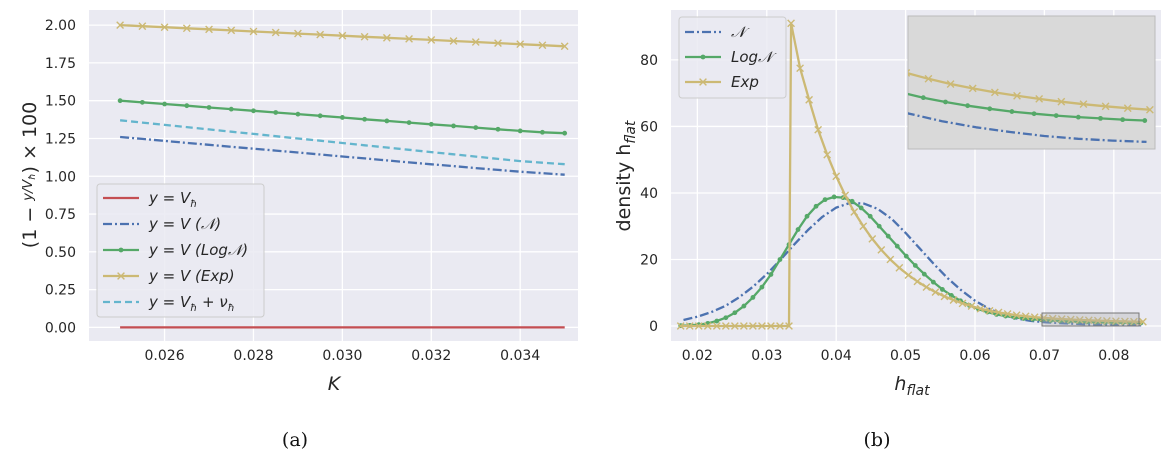 The height and width of the screenshot is (453, 1167). What do you see at coordinates (60, 291) in the screenshot?
I see `y-tick-label-a: 0.25` at bounding box center [60, 291].